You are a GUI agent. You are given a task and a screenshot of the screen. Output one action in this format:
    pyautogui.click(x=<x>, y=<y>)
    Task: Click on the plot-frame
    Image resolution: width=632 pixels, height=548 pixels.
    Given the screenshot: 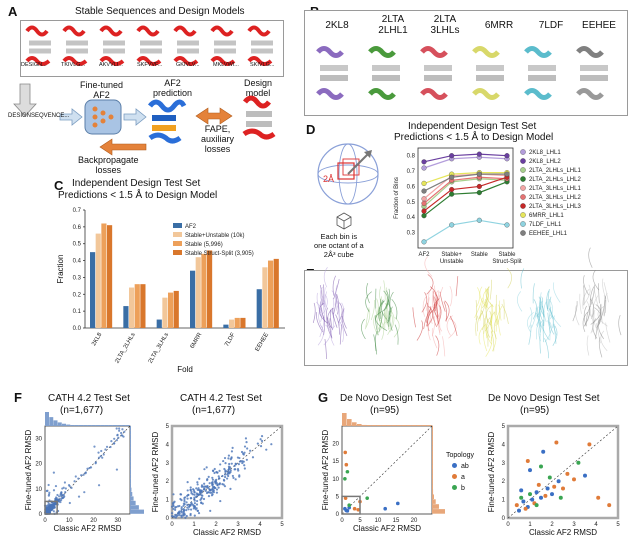 What is the action you would take?
    pyautogui.click(x=227, y=472)
    